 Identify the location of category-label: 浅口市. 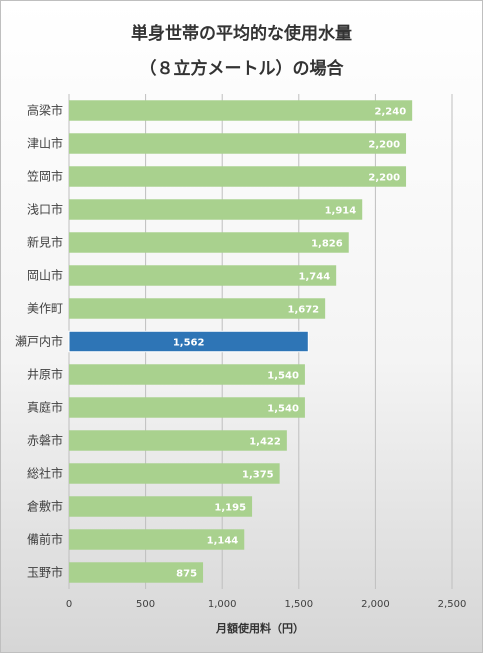
(45, 209).